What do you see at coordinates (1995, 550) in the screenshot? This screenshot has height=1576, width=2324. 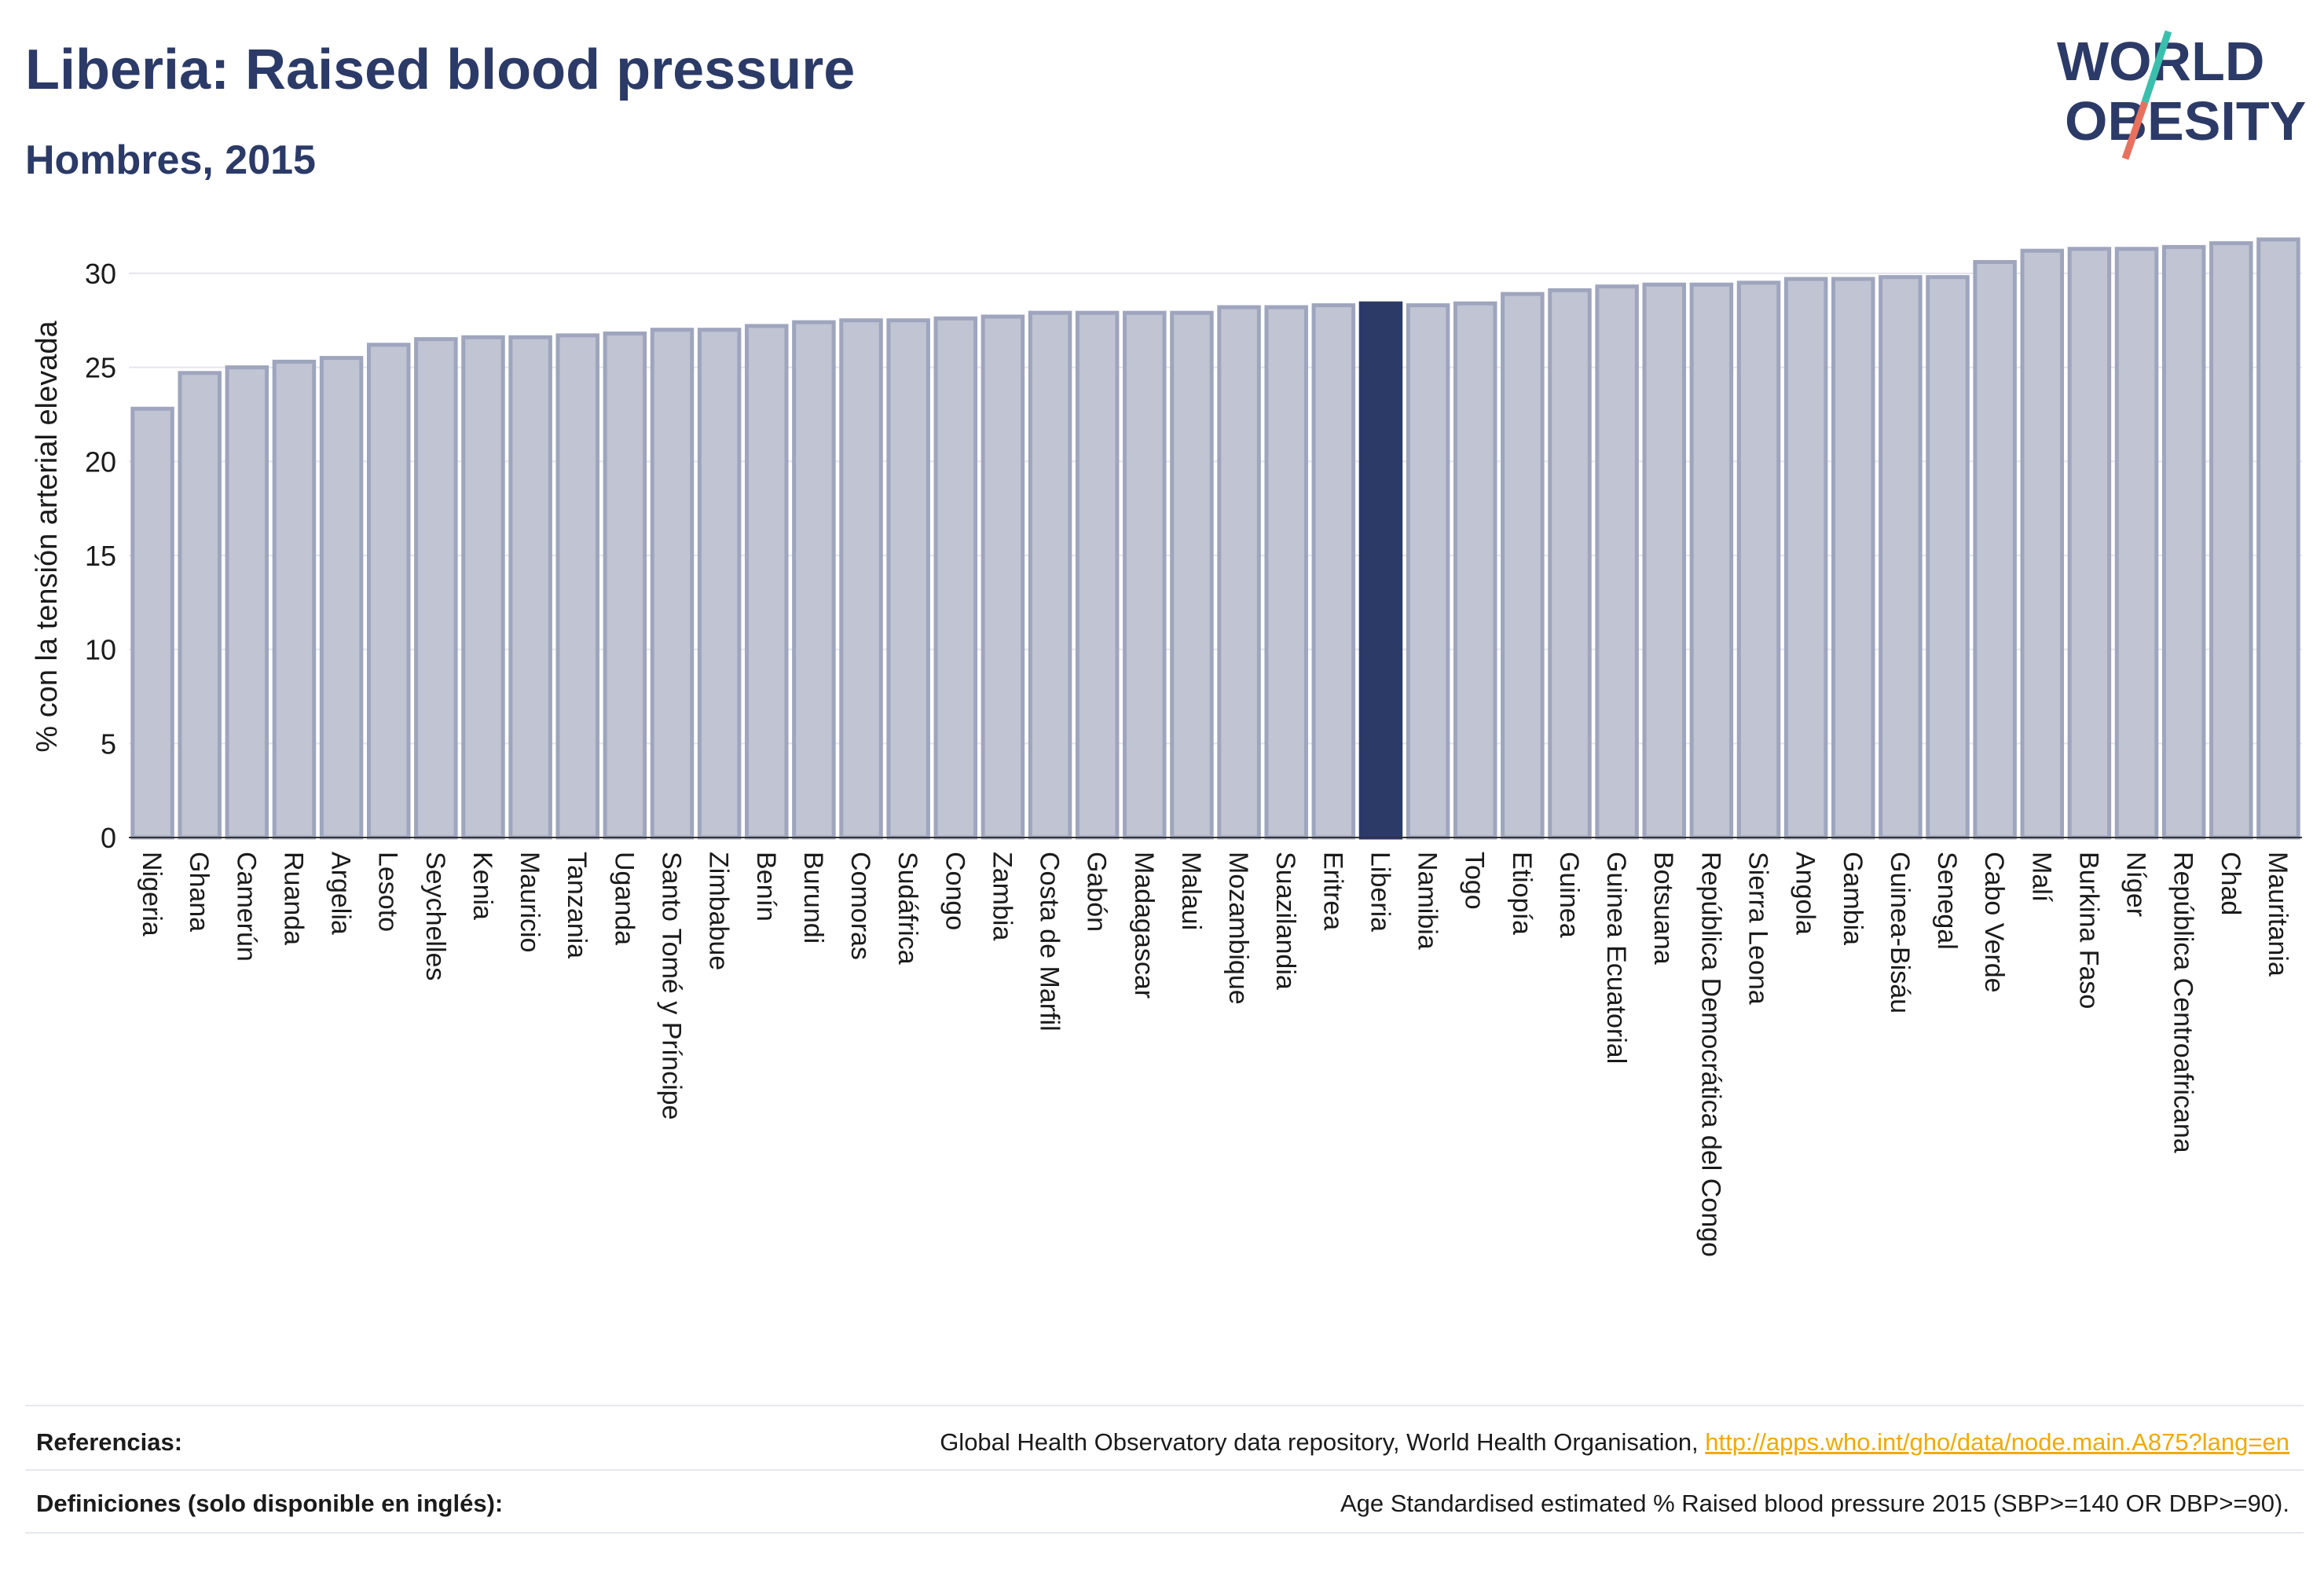 I see `bar-cabo-verde` at bounding box center [1995, 550].